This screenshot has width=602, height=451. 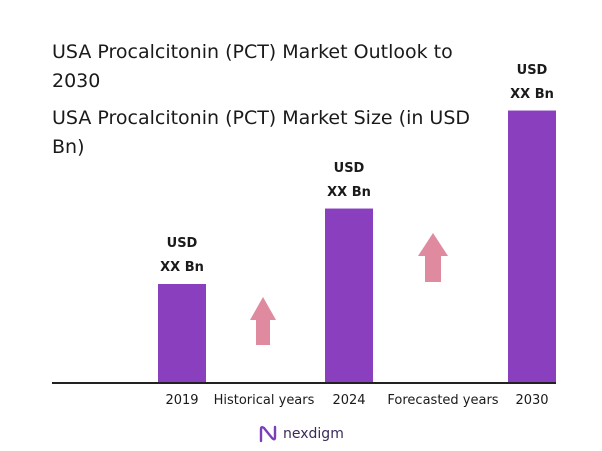 What do you see at coordinates (532, 246) in the screenshot?
I see `bar-2030` at bounding box center [532, 246].